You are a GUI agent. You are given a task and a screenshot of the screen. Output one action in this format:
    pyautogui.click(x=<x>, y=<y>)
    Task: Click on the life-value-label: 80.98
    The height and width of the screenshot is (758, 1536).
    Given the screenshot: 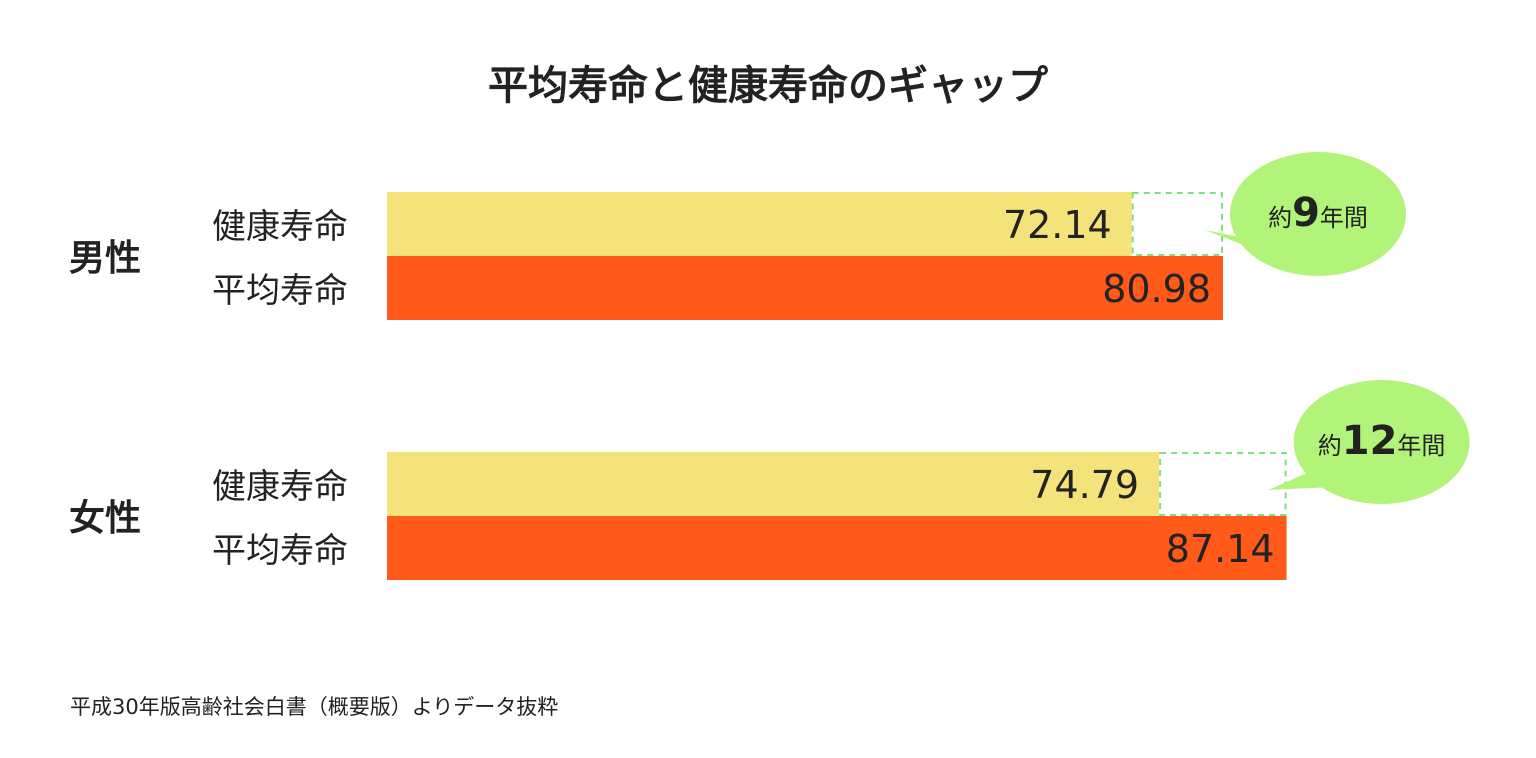 What is the action you would take?
    pyautogui.click(x=1156, y=289)
    